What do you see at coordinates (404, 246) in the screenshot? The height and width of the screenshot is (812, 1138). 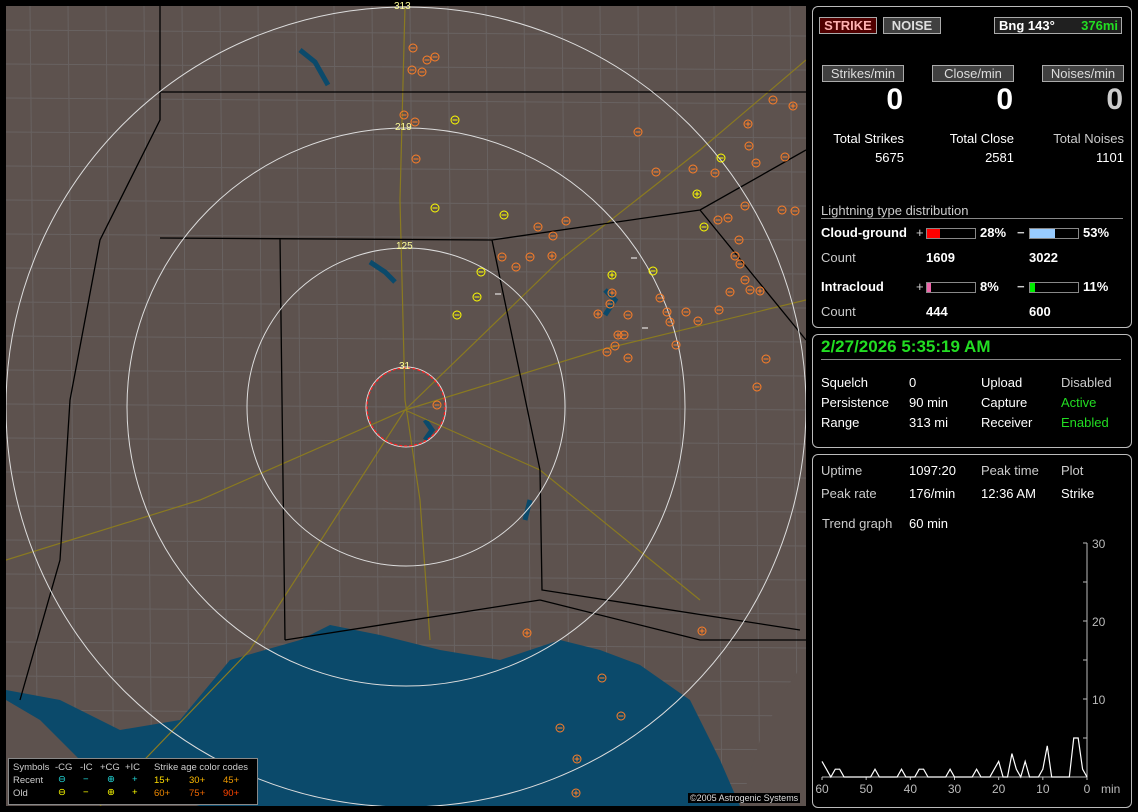 I see `ring-label-125: 125` at bounding box center [404, 246].